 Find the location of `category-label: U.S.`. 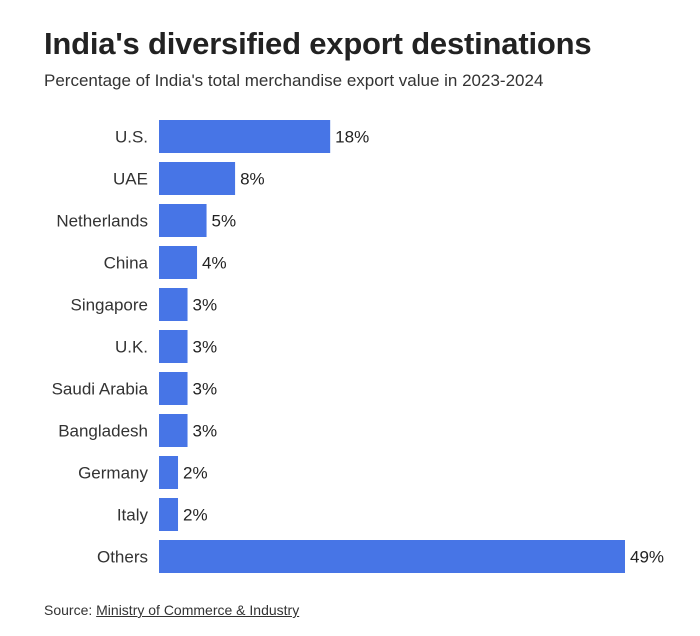

category-label: U.S. is located at coordinates (131, 137).